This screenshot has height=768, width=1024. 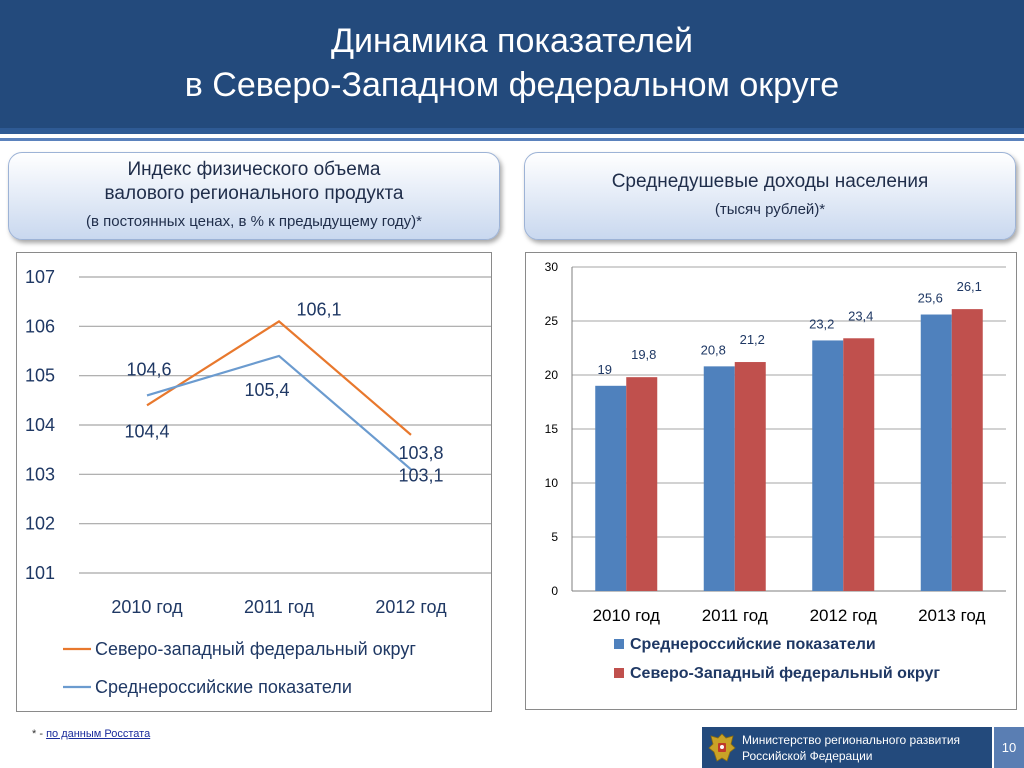 What do you see at coordinates (752, 339) in the screenshot?
I see `data-label: 21,2` at bounding box center [752, 339].